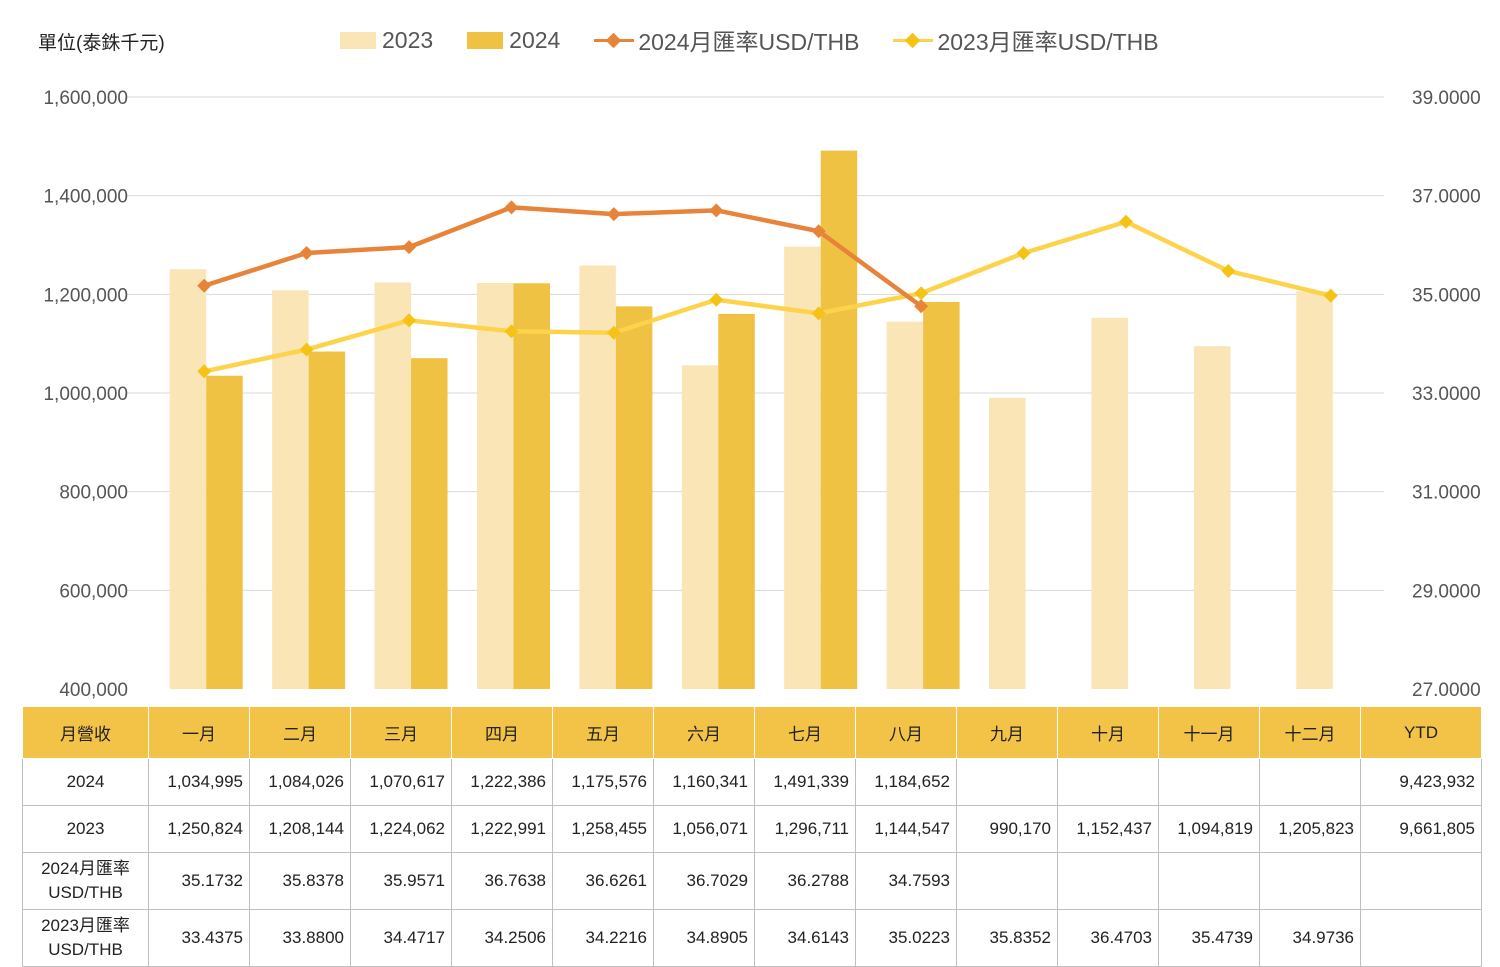 The width and height of the screenshot is (1500, 967). I want to click on y-left-tick-label: 1,400,000, so click(85, 197).